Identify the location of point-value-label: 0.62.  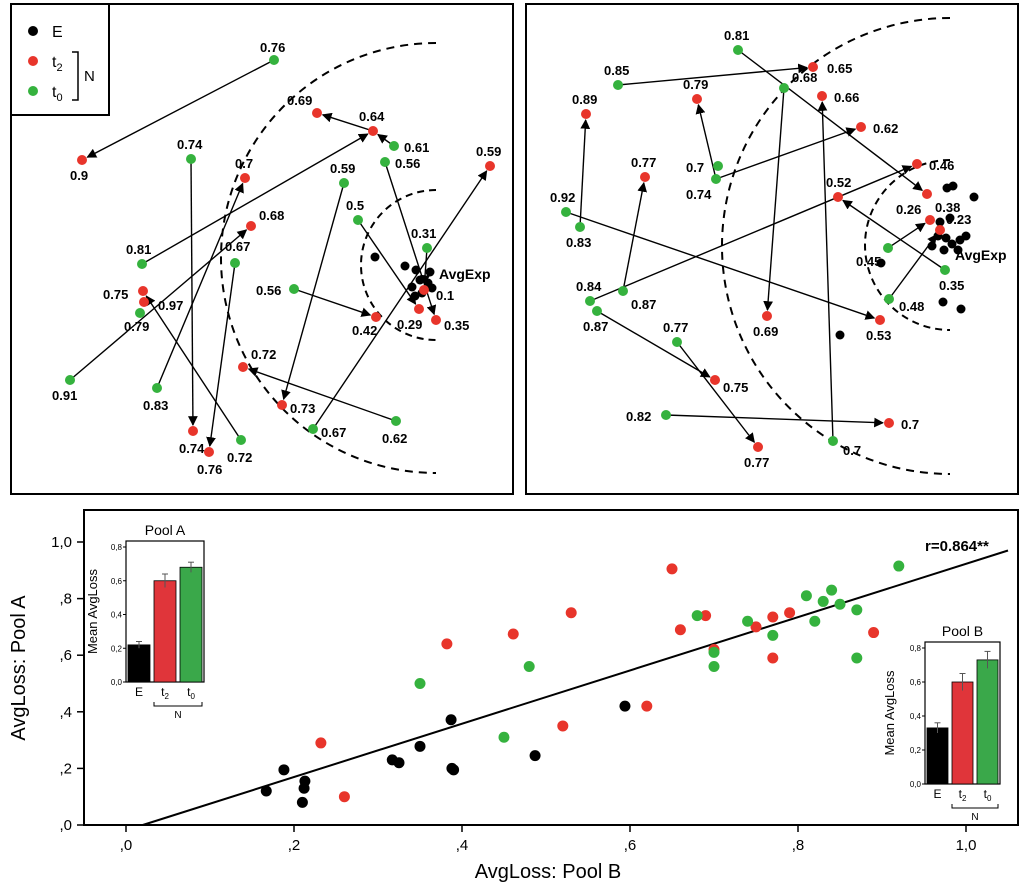
(885, 128).